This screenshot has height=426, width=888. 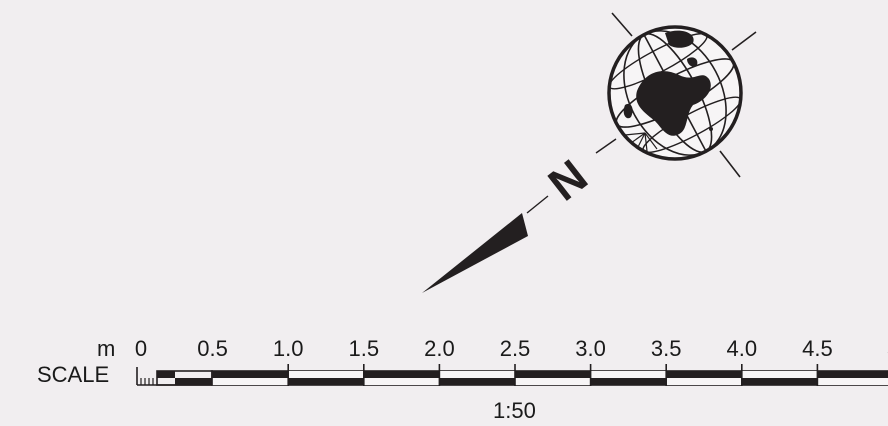 I want to click on scale-tick-label: 4.5, so click(x=817, y=348).